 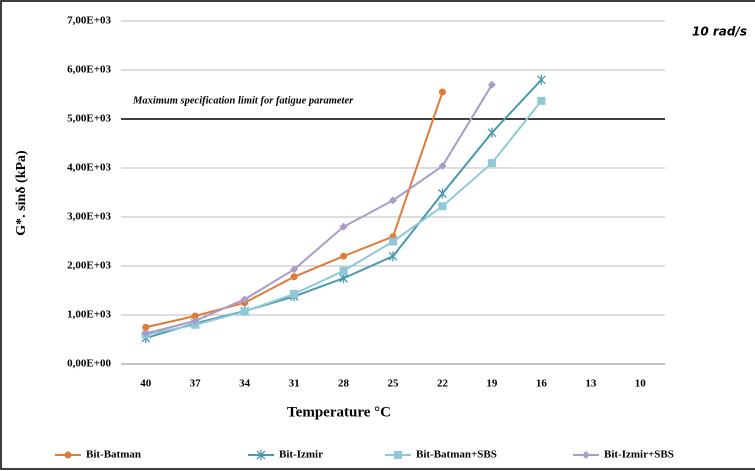 I want to click on x-tick-label: 34, so click(x=245, y=384).